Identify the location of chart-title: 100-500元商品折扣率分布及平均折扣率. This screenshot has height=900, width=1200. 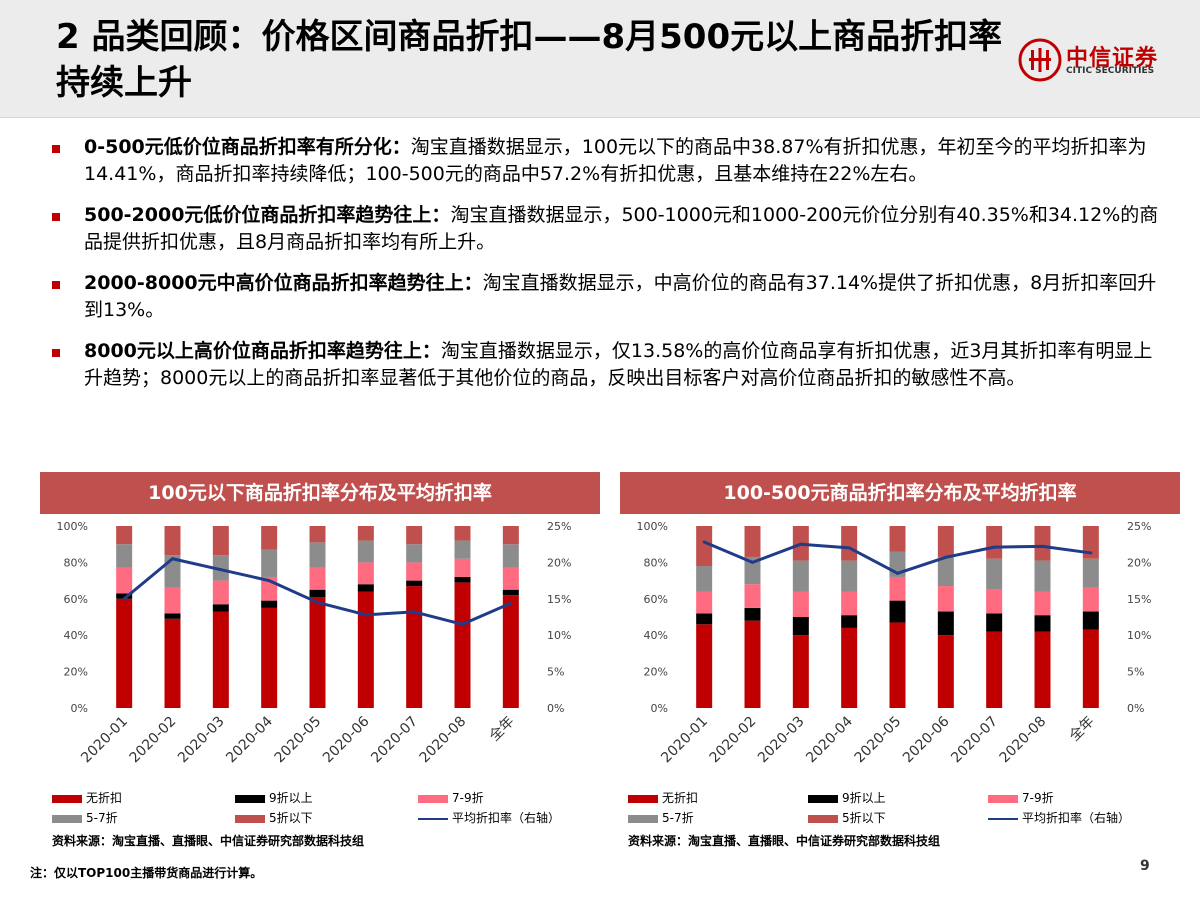
(900, 493).